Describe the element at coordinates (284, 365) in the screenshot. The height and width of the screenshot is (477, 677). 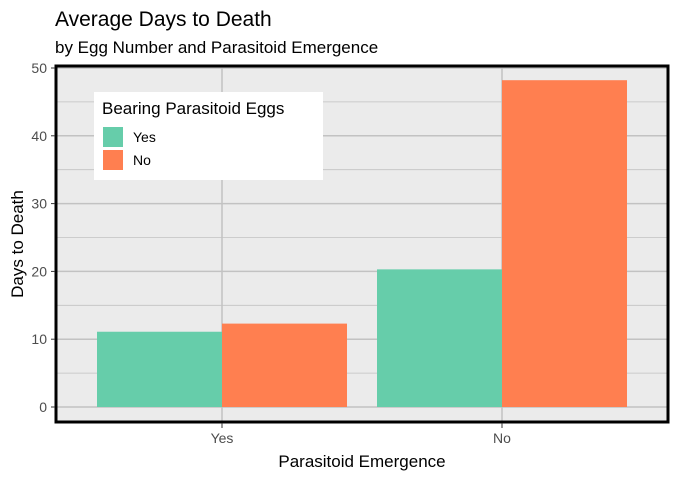
I see `bar-yes-series-no` at that location.